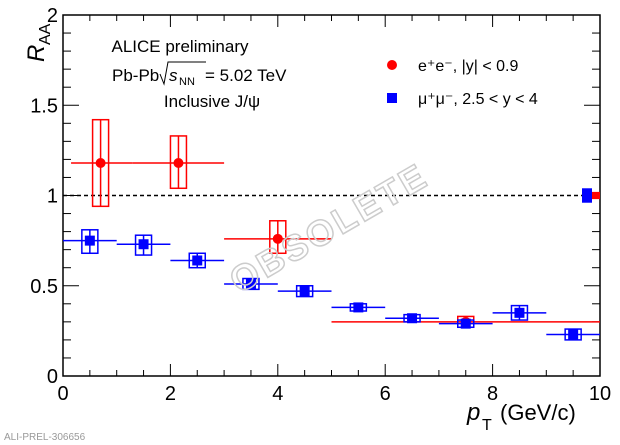  Describe the element at coordinates (468, 66) in the screenshot. I see `legend-label-ee: e⁺e⁻, |y| < 0.9` at that location.